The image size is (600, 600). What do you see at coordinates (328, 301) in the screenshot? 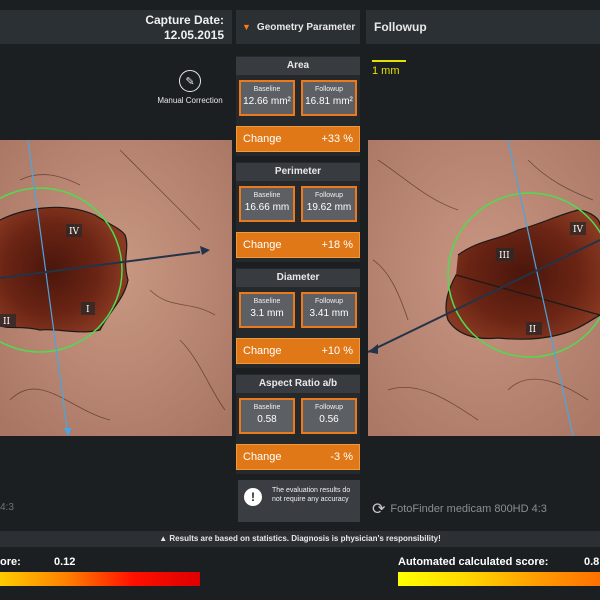
I see `diameter-followup-label: Followup` at bounding box center [328, 301].